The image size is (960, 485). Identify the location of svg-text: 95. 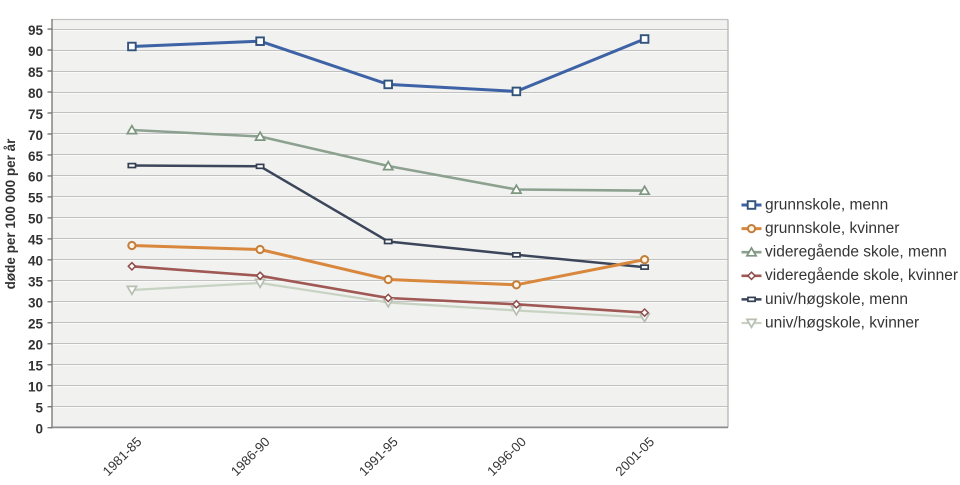
(36, 30).